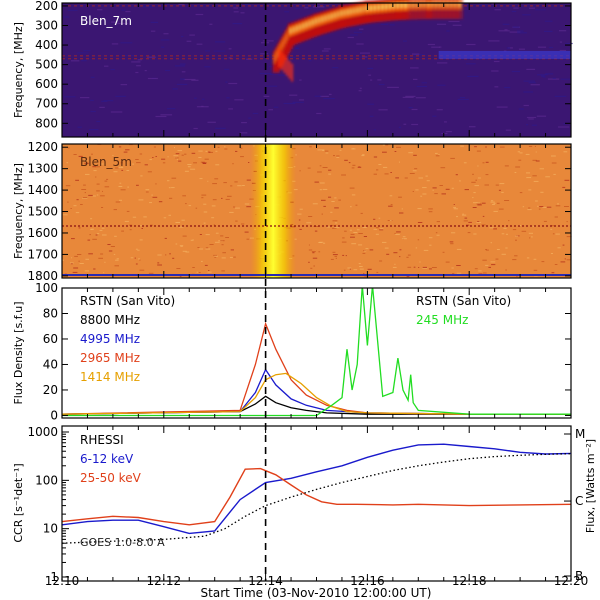 The image size is (600, 600). What do you see at coordinates (18, 70) in the screenshot?
I see `panel-1-ylabel: Frequency, [MHz]` at bounding box center [18, 70].